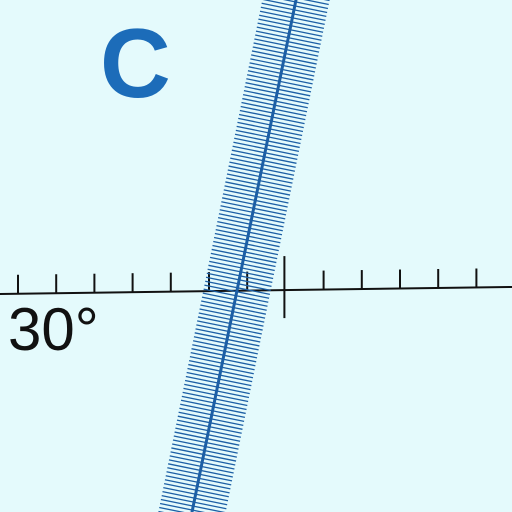 The image size is (512, 512). I want to click on letter-label: C, so click(135, 63).